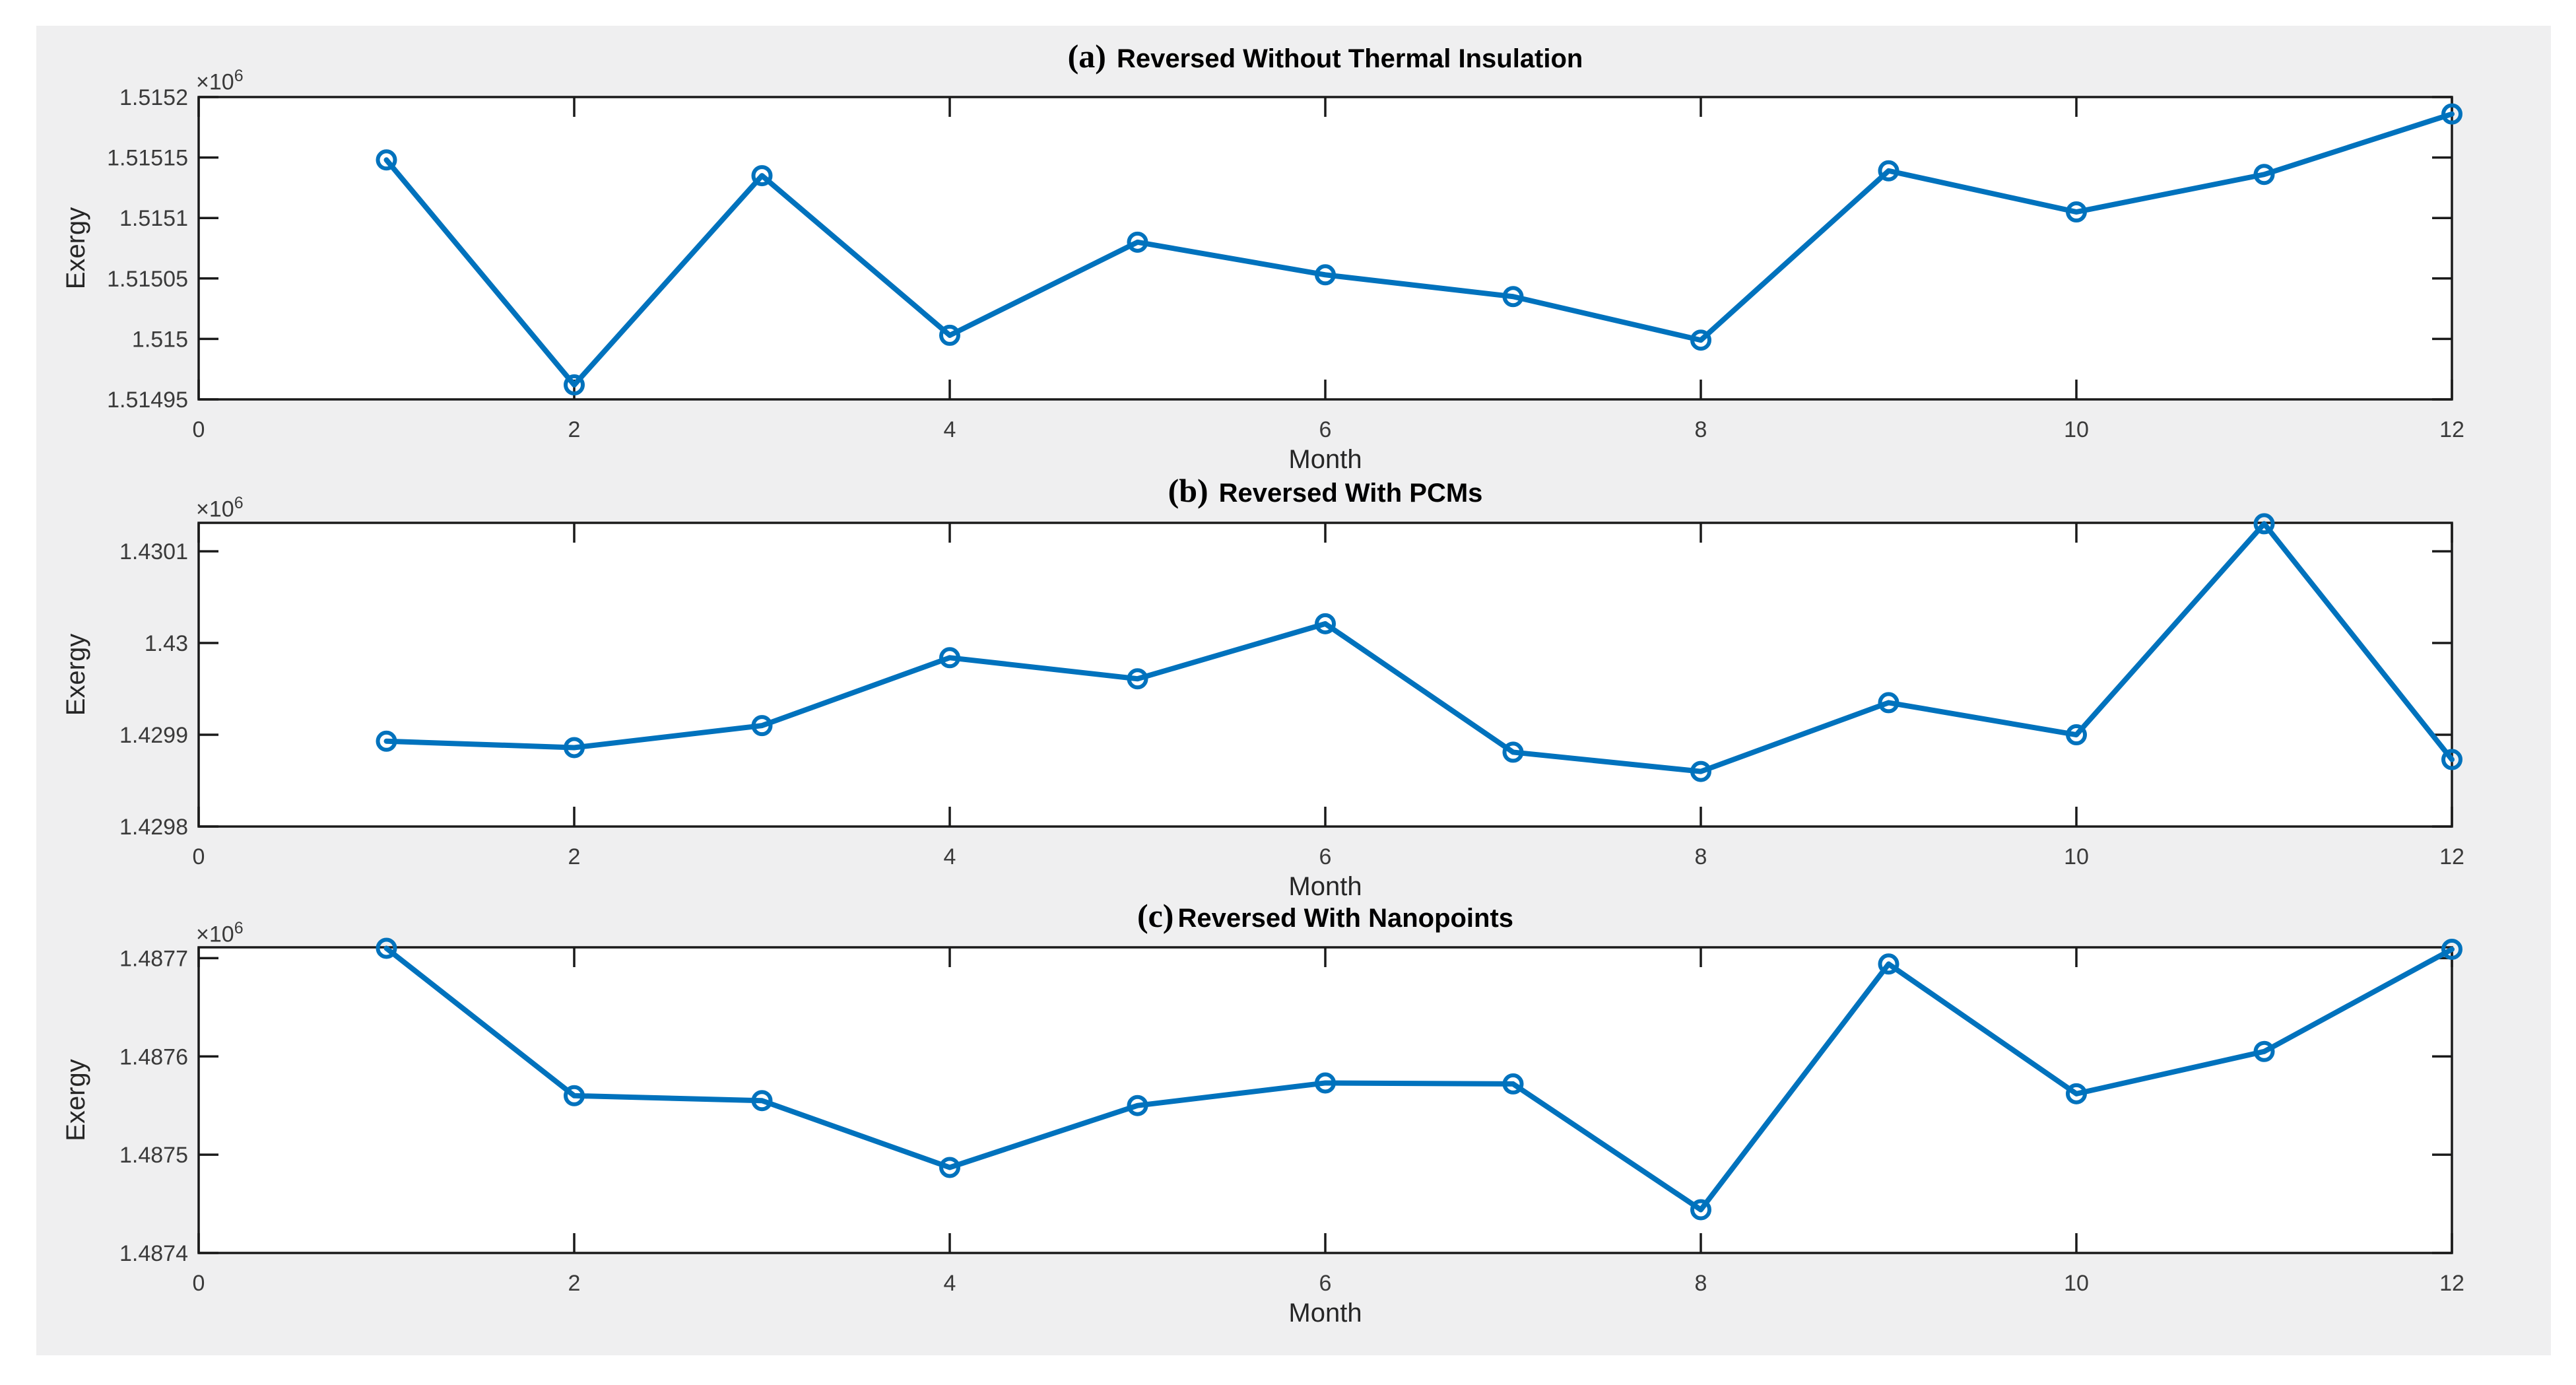 This screenshot has height=1385, width=2576. I want to click on y-tick-label: 1.4874, so click(153, 1253).